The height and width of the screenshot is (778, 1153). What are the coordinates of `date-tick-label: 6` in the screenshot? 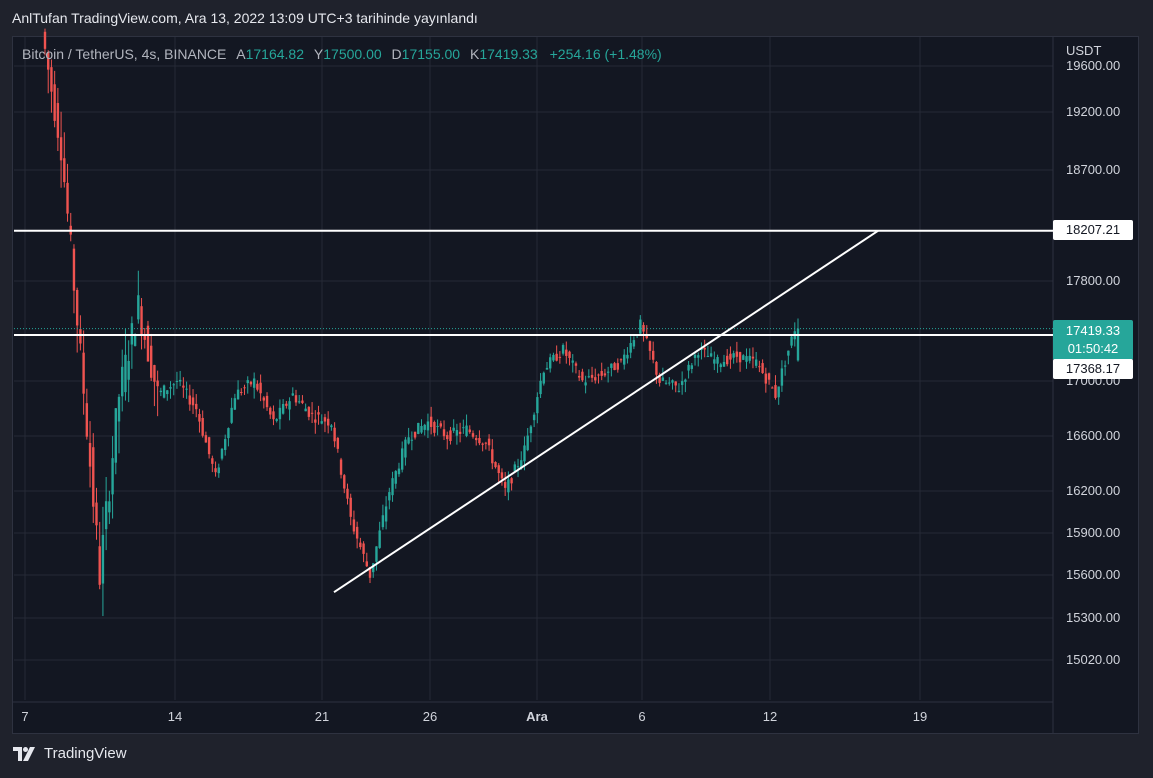 It's located at (641, 716).